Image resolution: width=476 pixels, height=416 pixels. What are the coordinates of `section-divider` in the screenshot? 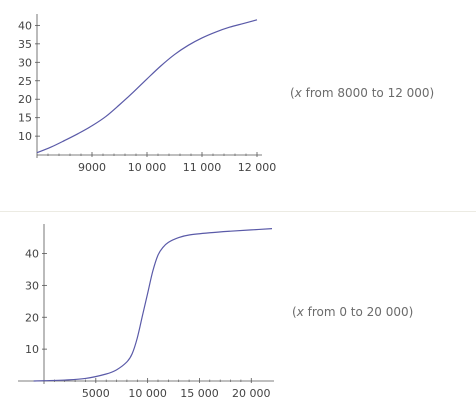 It's located at (238, 211).